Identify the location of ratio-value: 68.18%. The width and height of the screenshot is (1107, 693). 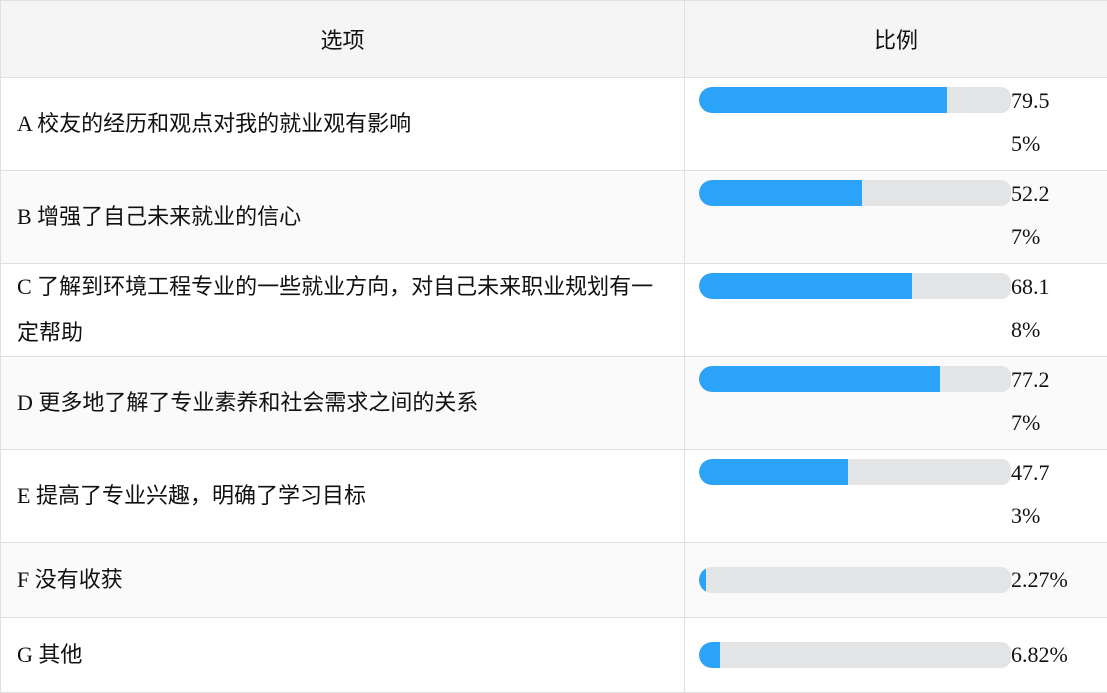
(1043, 308).